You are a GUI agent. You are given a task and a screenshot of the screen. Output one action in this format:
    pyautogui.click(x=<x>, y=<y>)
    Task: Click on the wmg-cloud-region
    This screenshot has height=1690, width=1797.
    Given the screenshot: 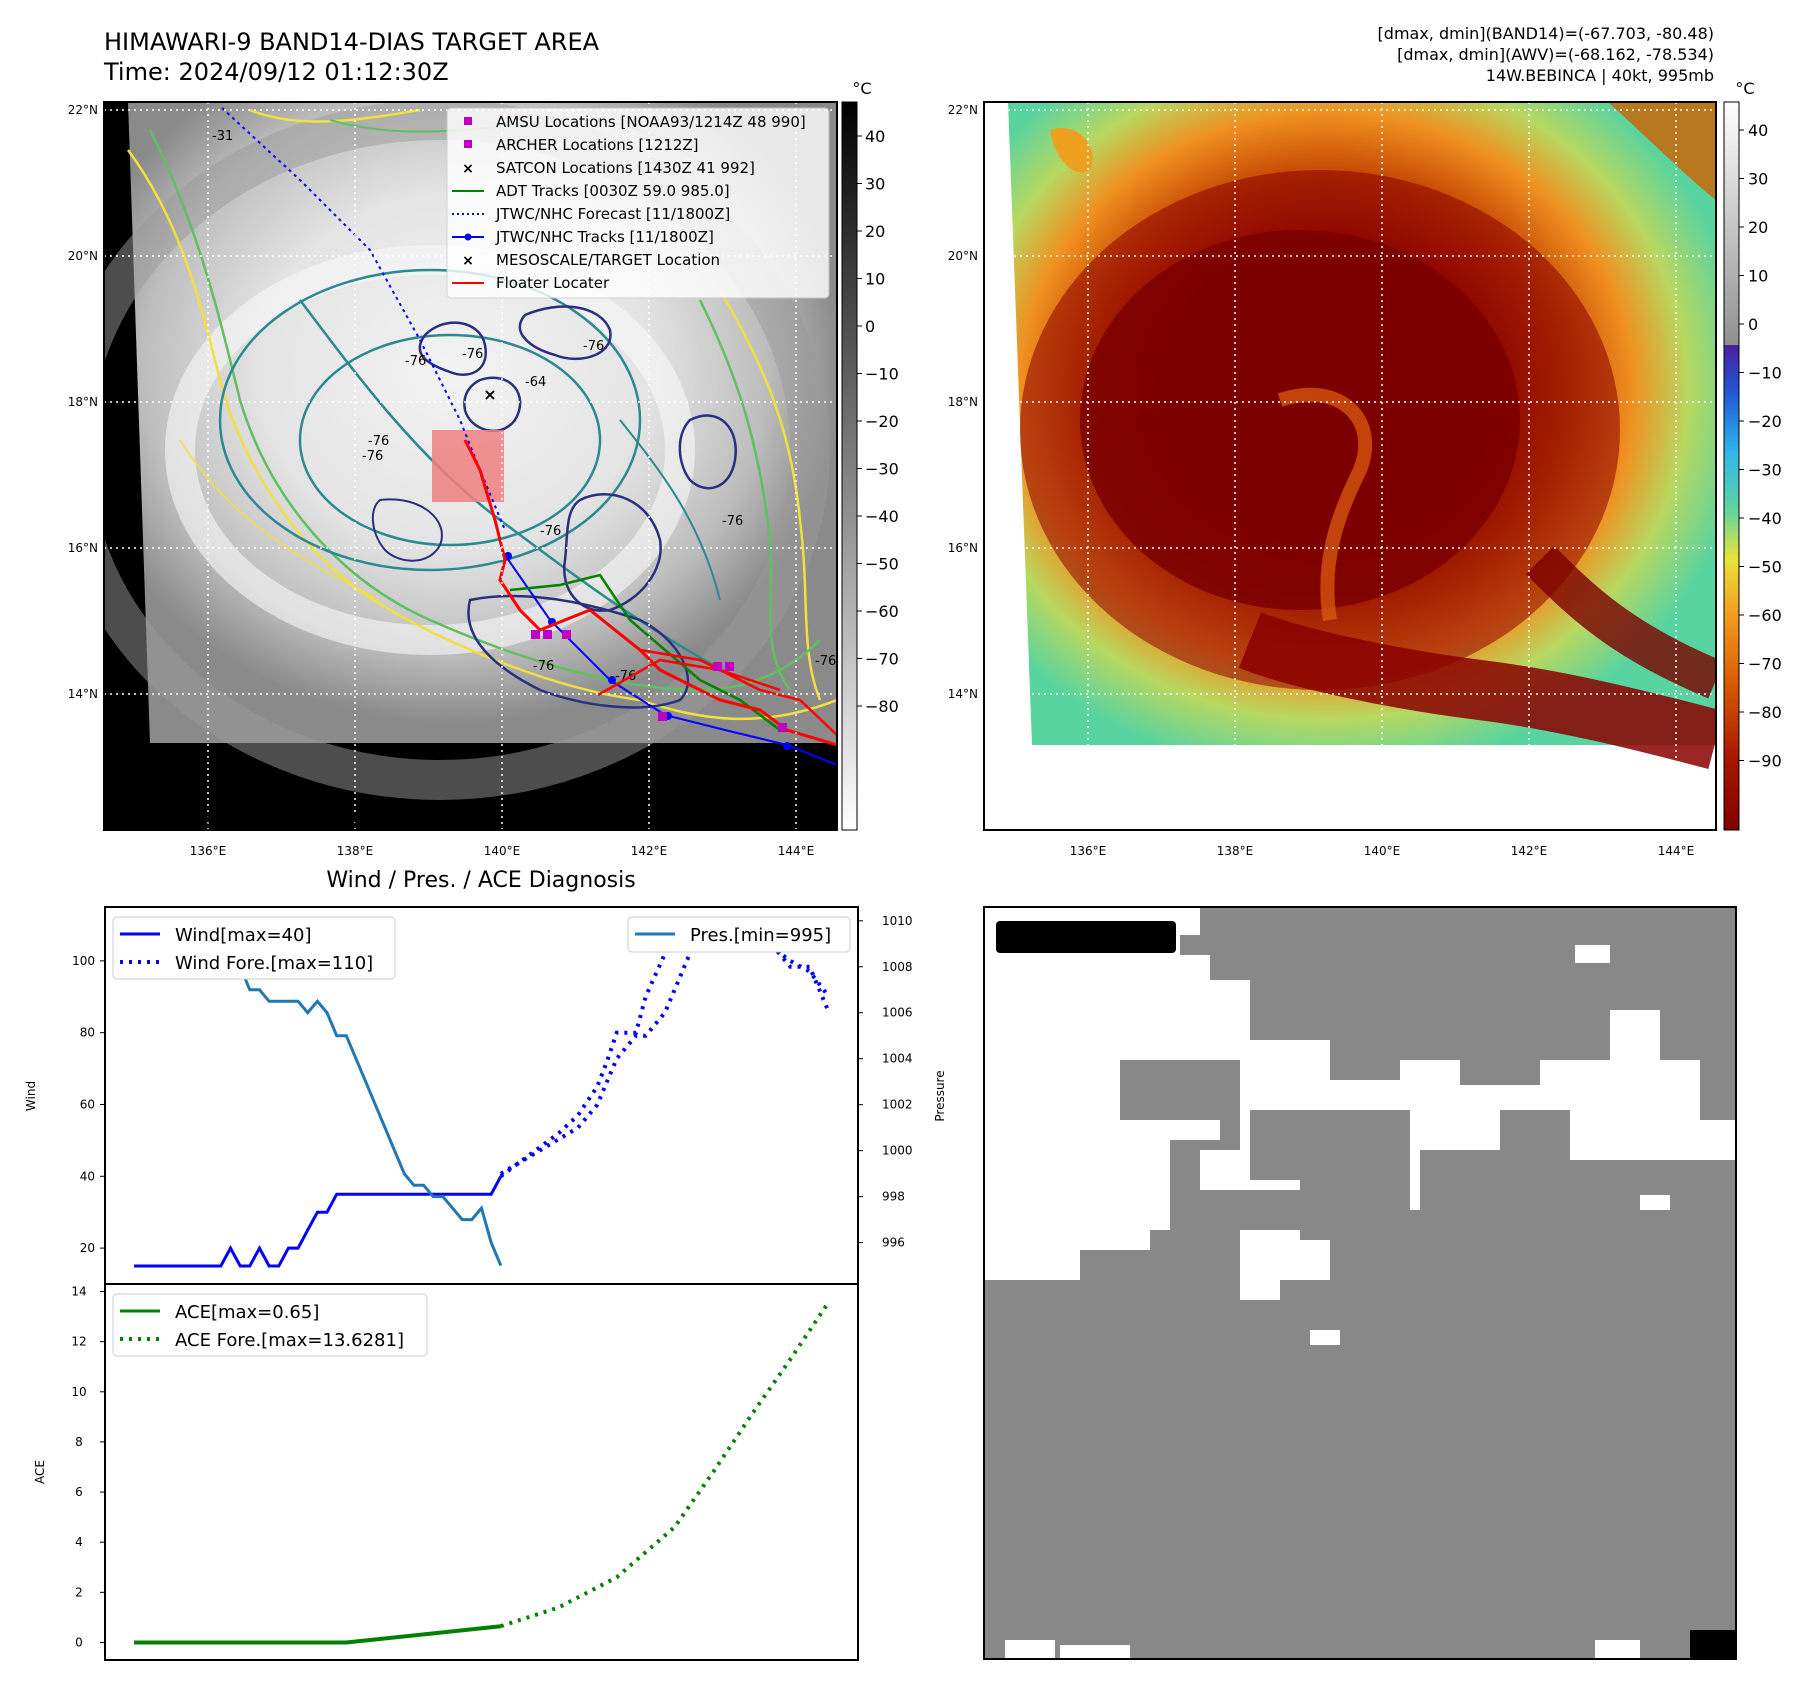 What is the action you would take?
    pyautogui.click(x=1360, y=1360)
    